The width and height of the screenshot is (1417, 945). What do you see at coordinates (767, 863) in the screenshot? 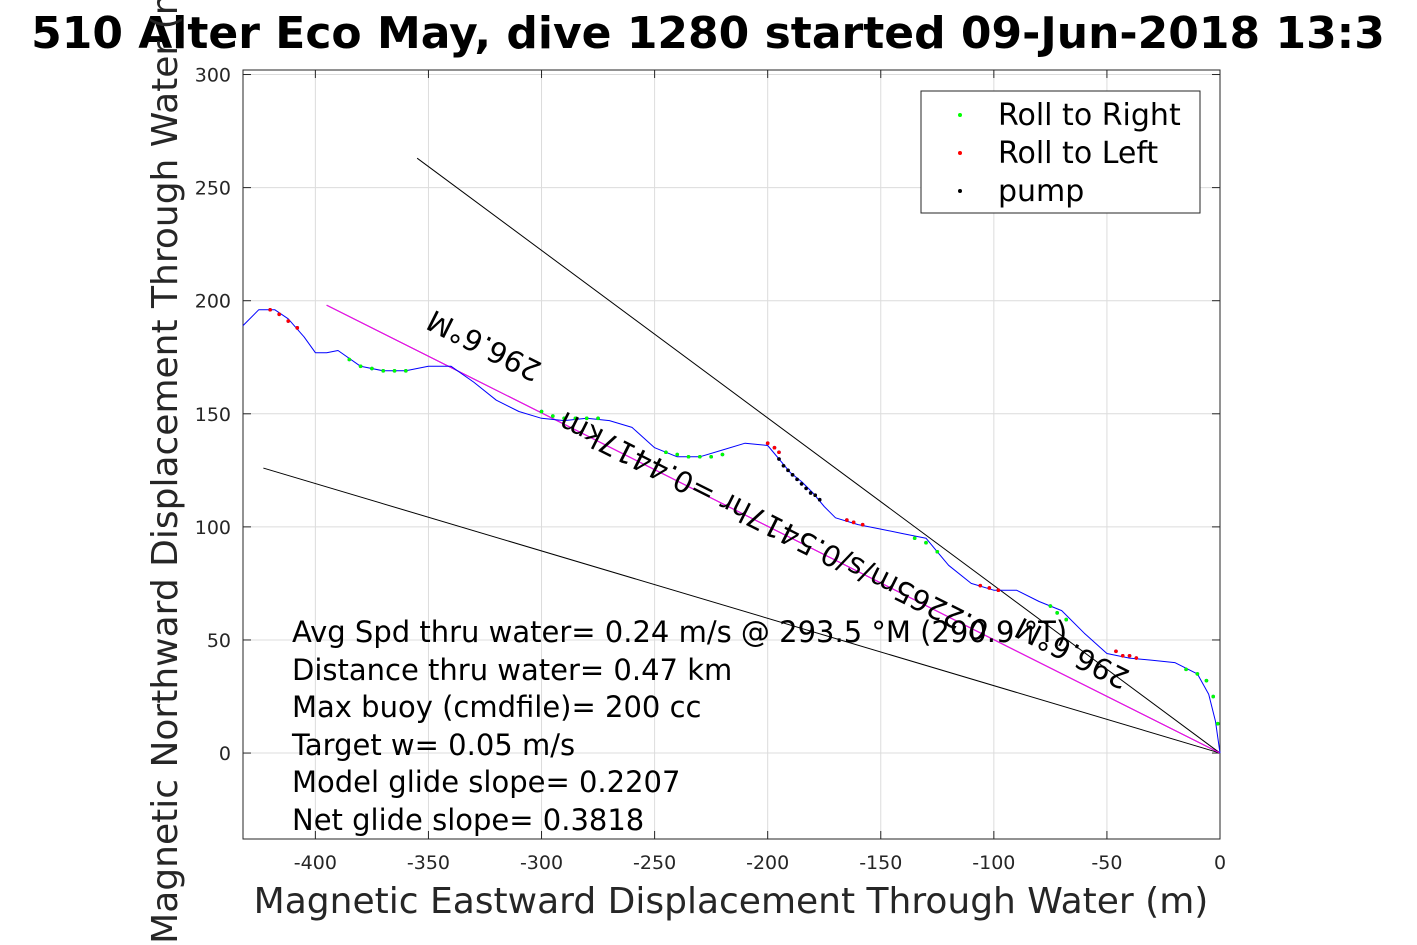
I see `x-tick-label: -200` at bounding box center [767, 863].